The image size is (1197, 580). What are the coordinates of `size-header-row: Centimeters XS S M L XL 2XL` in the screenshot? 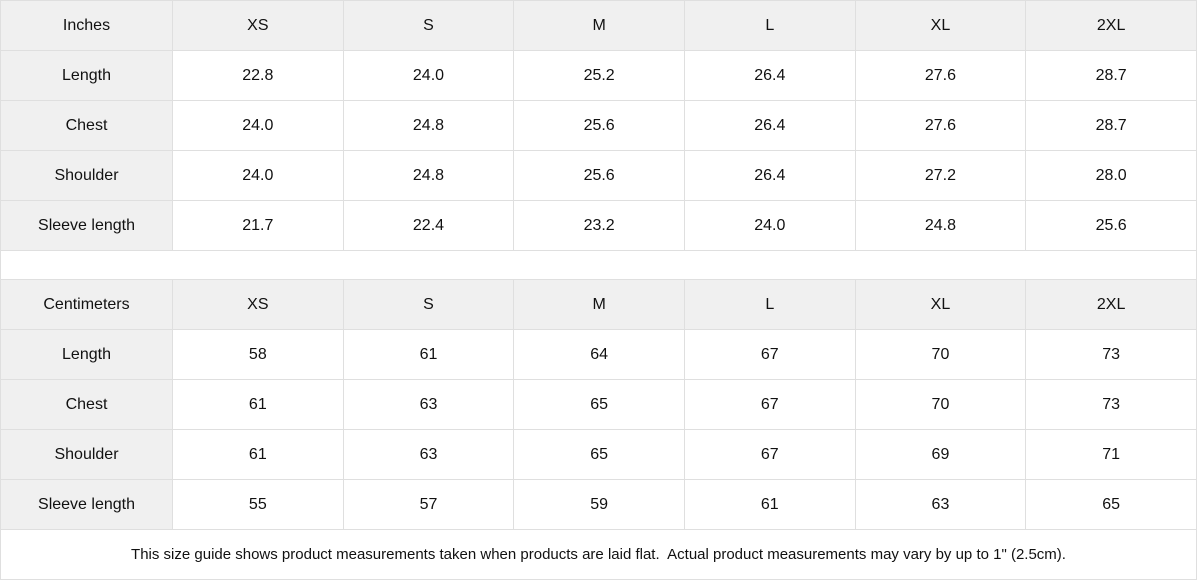 It's located at (598, 304).